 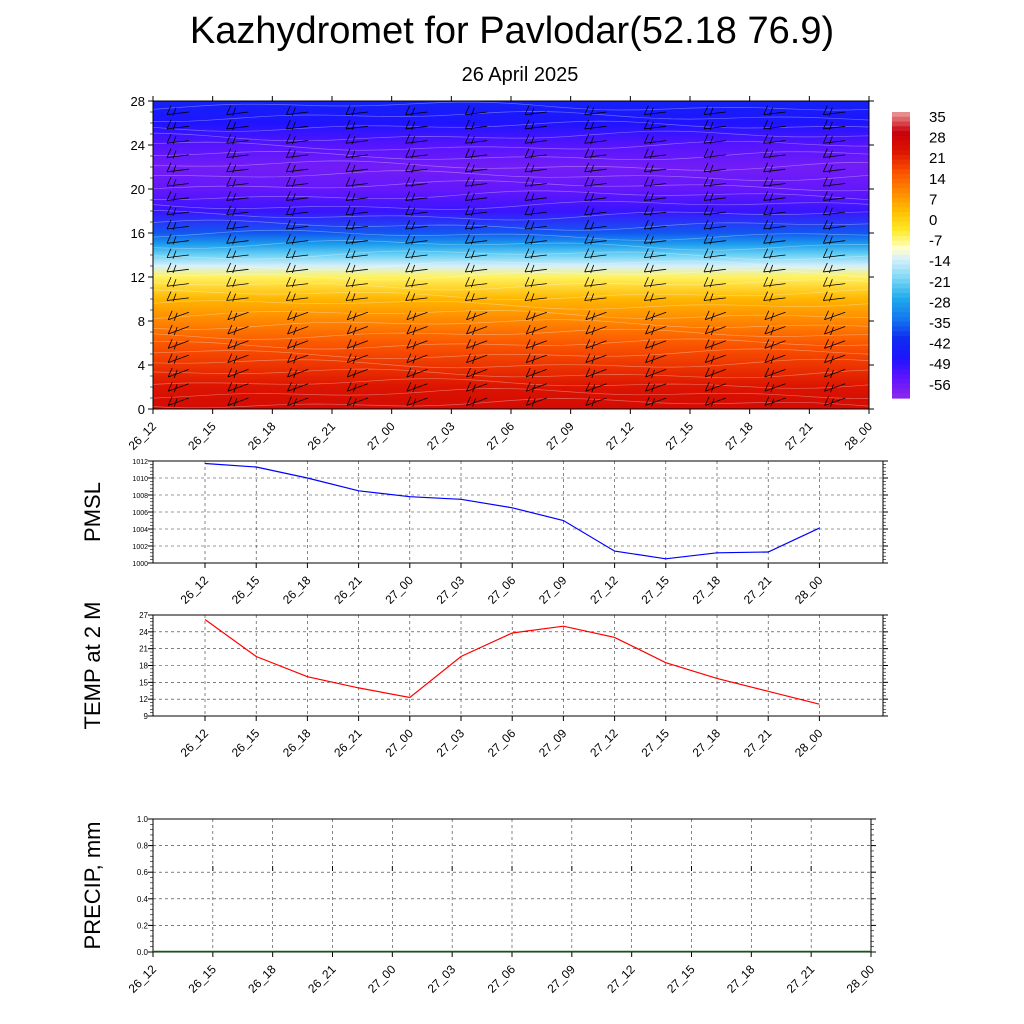 I want to click on y-tick-label: 12, so click(x=138, y=277).